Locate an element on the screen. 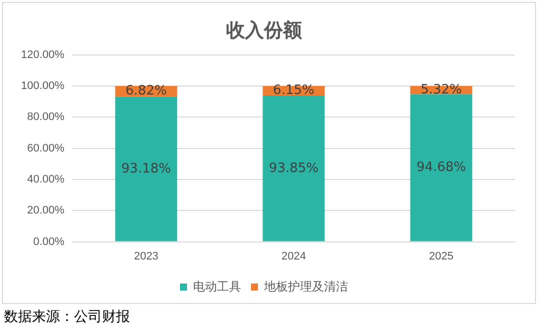  chart-title: 收入份额 is located at coordinates (264, 31).